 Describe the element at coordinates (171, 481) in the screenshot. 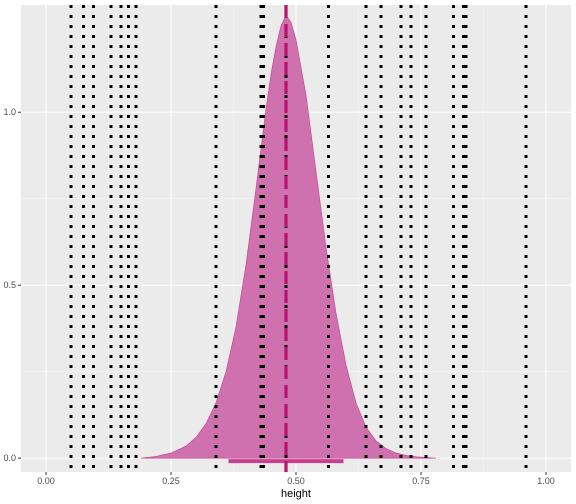

I see `x-tick-label: 0.25` at that location.